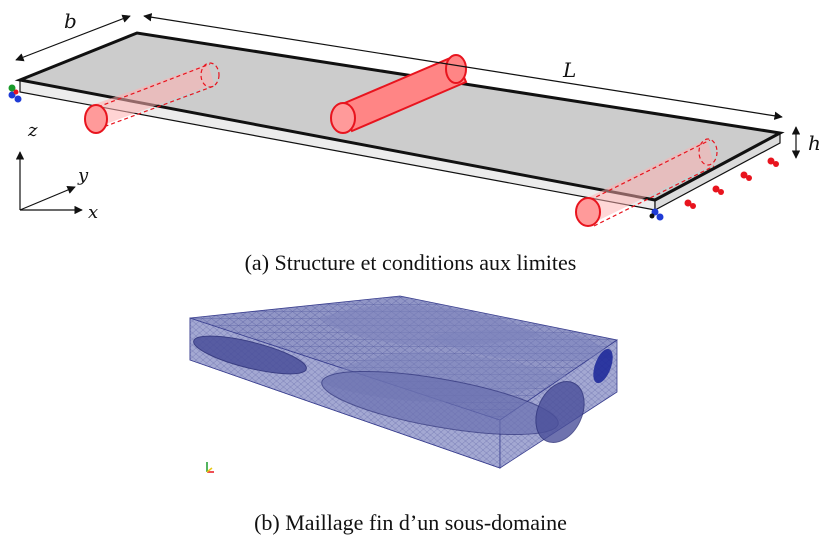 This screenshot has width=821, height=546. Describe the element at coordinates (430, 325) in the screenshot. I see `mesh-bulge-back` at that location.